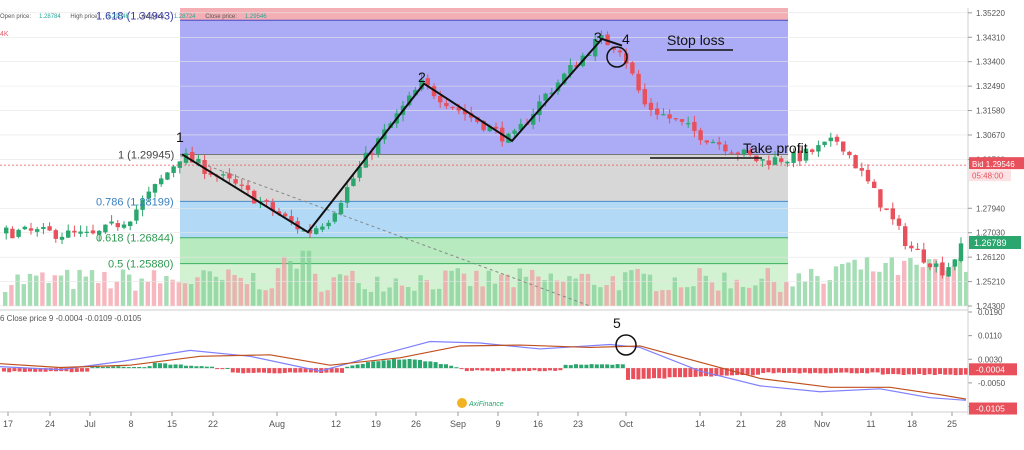  Describe the element at coordinates (996, 163) in the screenshot. I see `bid-price-badge` at that location.